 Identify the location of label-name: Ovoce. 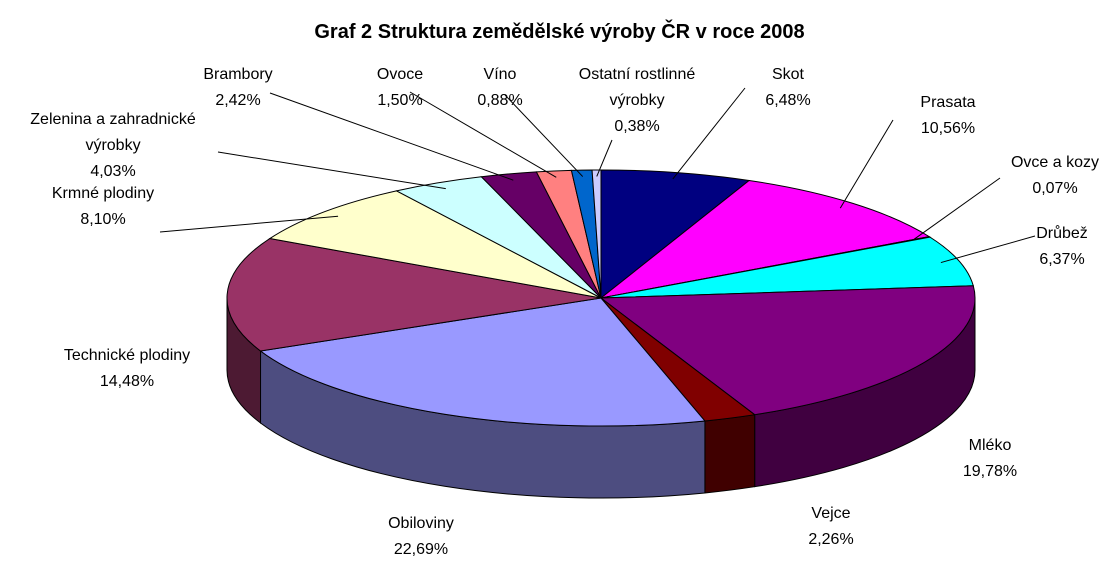
(400, 74).